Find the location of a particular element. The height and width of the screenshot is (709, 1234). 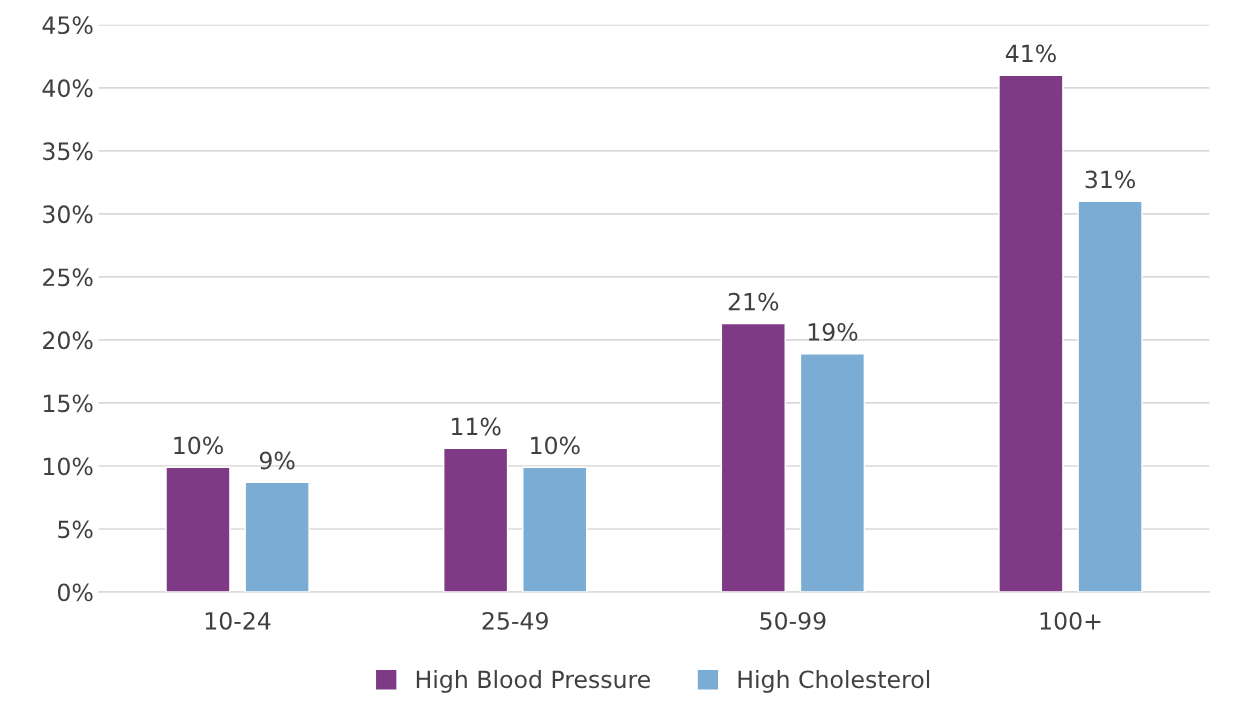

y-tick-label: 5% is located at coordinates (75, 529).